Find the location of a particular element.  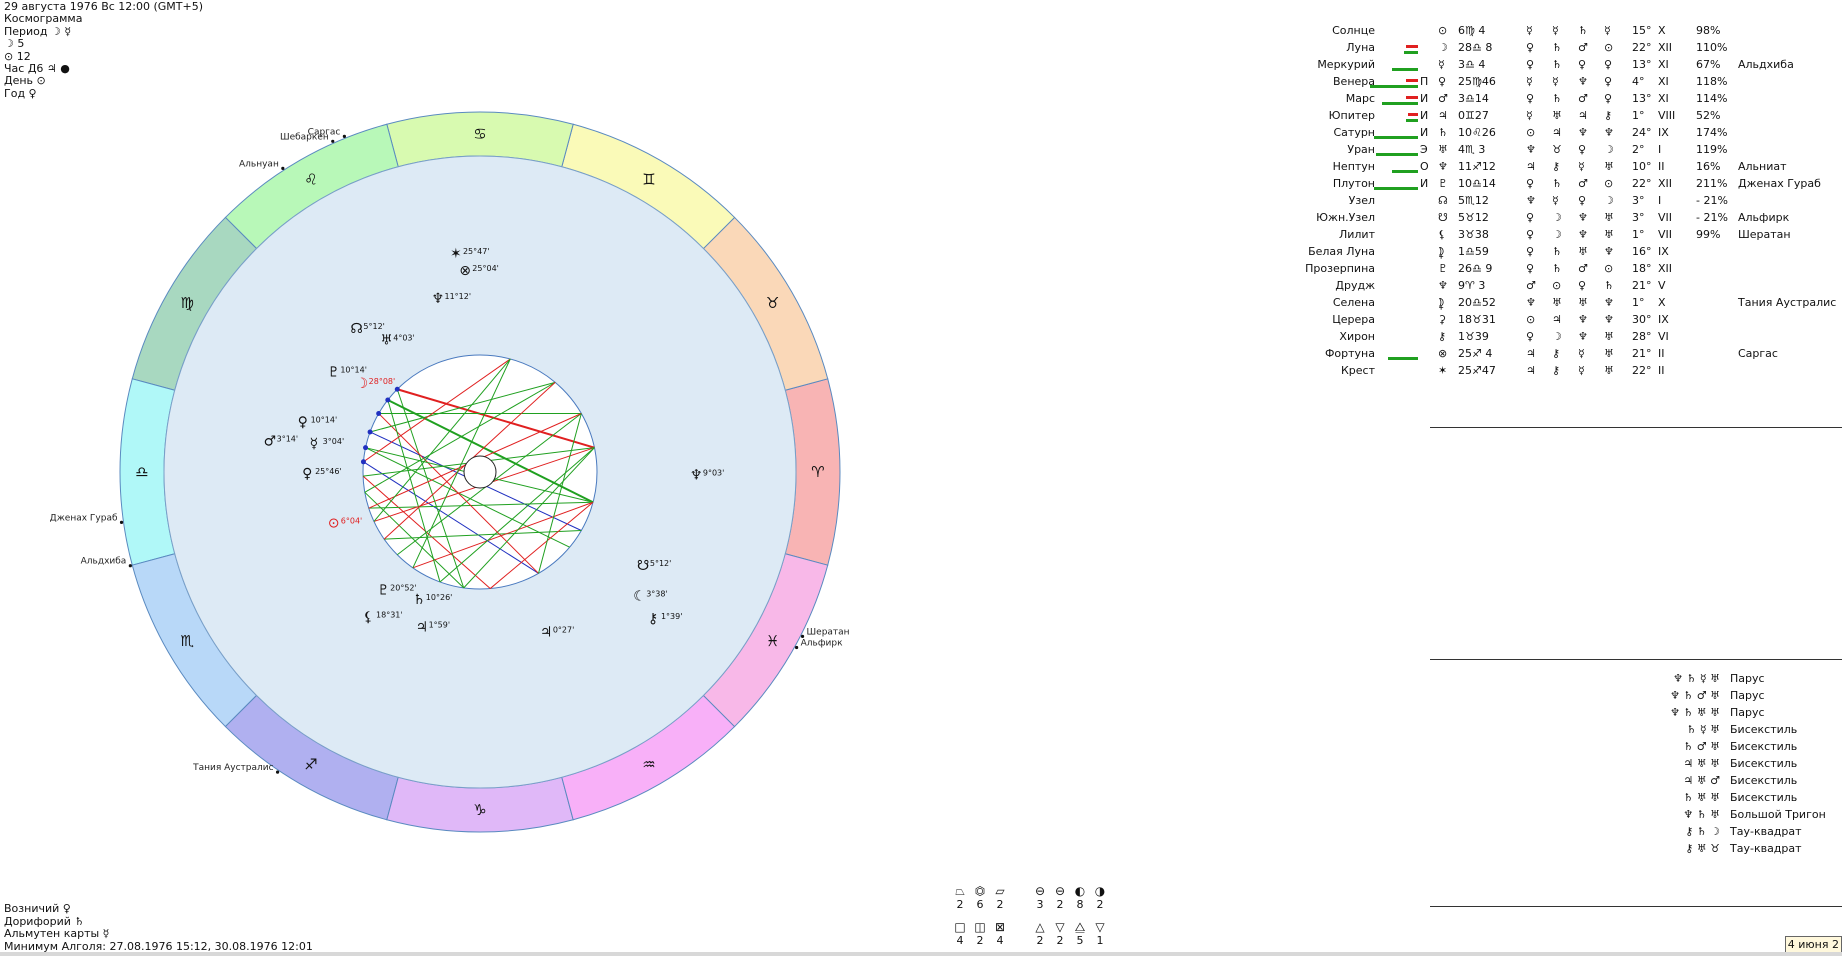

planet-row: Марс И ♂ 3♎14 ♀ ♄ ♂ ♀ 13° XI 114% is located at coordinates (1561, 100).